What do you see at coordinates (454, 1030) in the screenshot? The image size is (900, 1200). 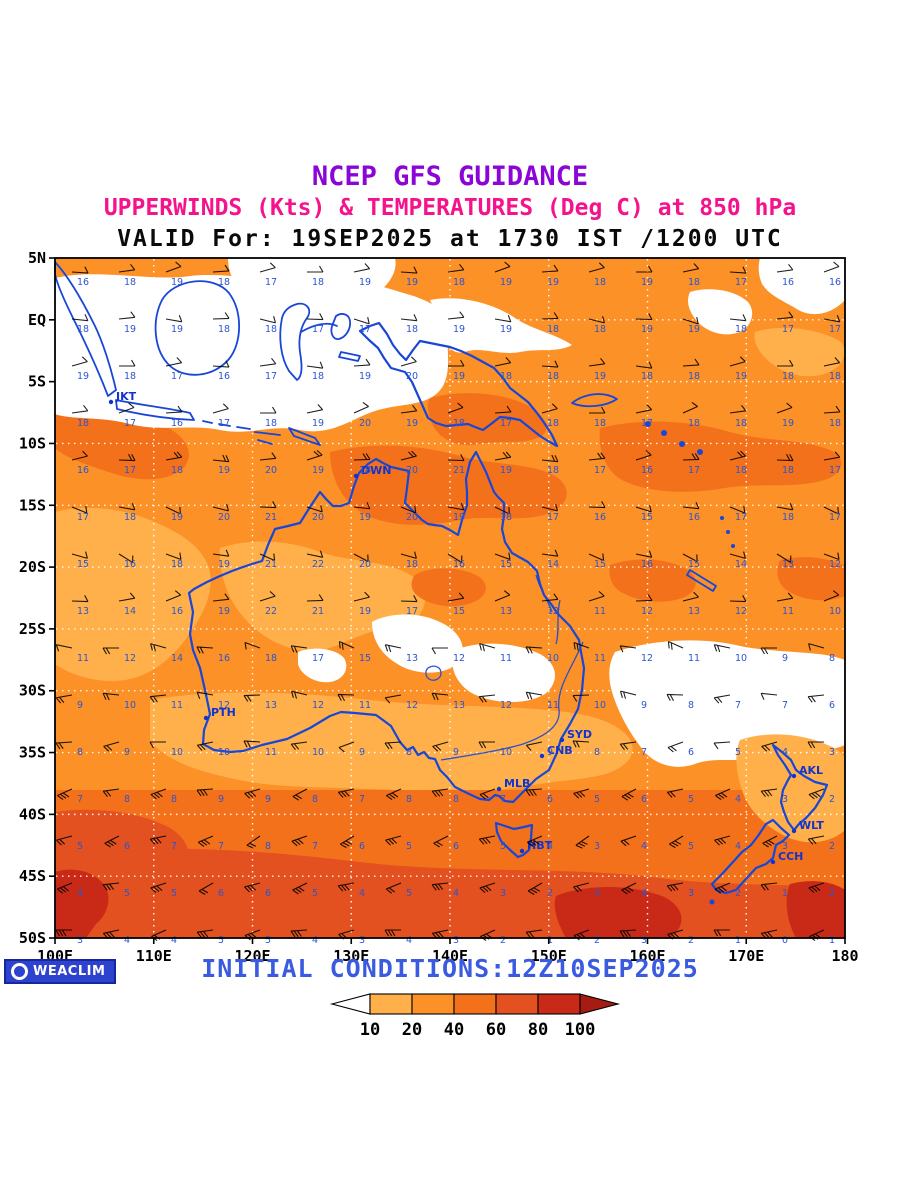 I see `svg-text: 40` at bounding box center [454, 1030].